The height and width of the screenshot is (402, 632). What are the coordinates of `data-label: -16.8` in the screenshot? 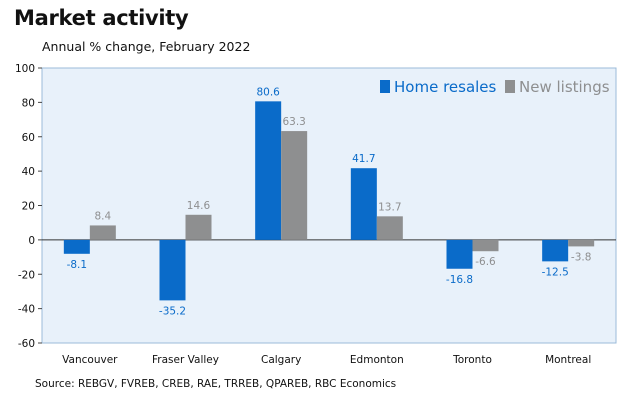 It's located at (459, 280).